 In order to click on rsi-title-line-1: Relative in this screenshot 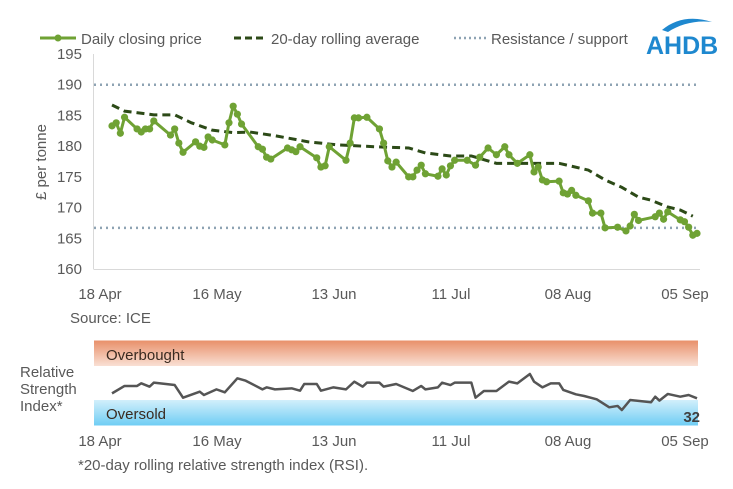, I will do `click(47, 372)`.